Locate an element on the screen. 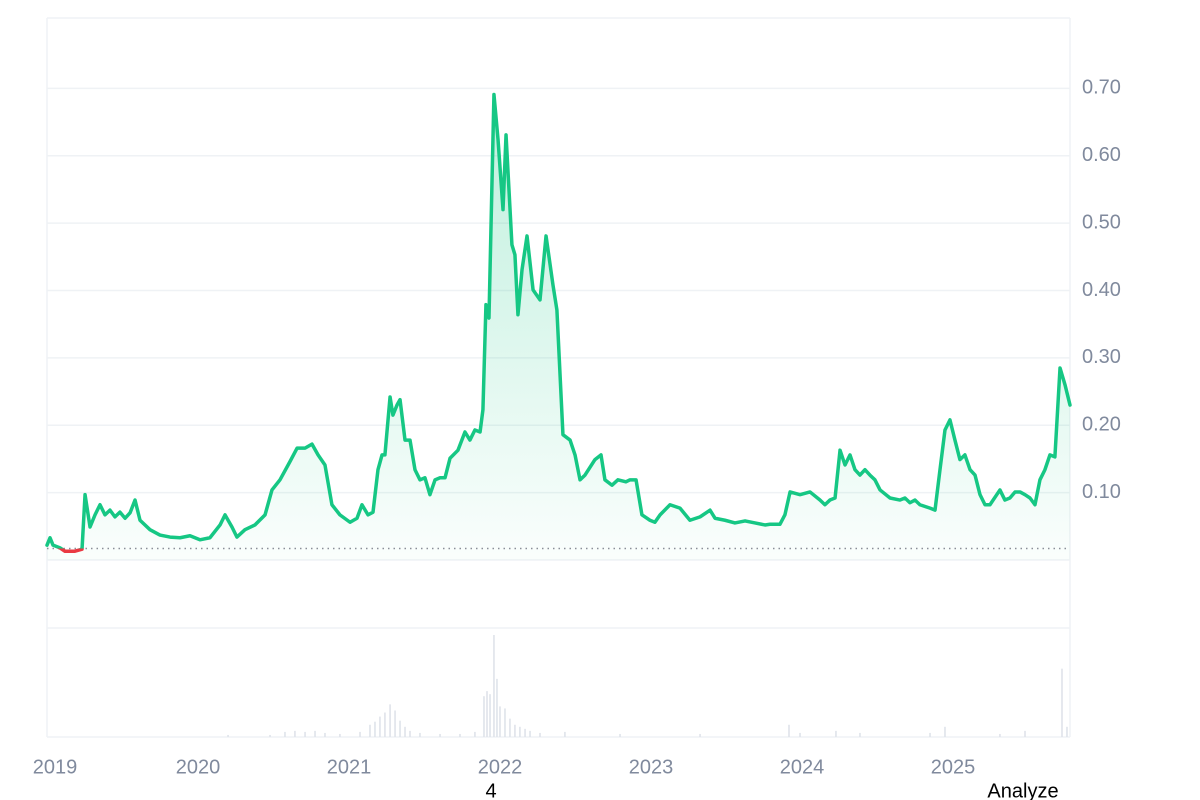  annotation: 4 is located at coordinates (490, 790).